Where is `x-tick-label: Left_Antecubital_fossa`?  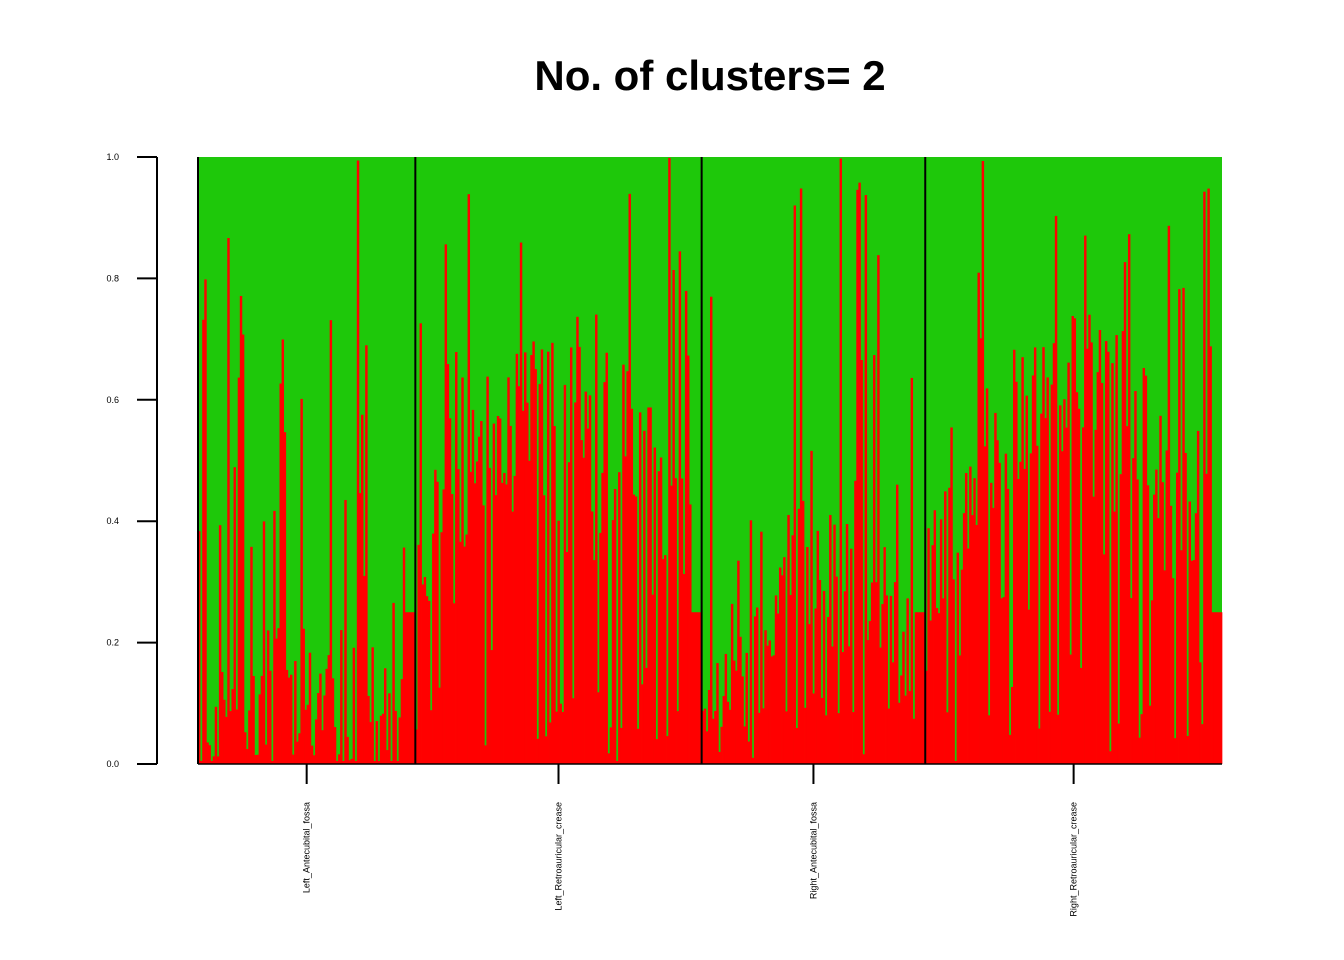
x-tick-label: Left_Antecubital_fossa is located at coordinates (307, 847).